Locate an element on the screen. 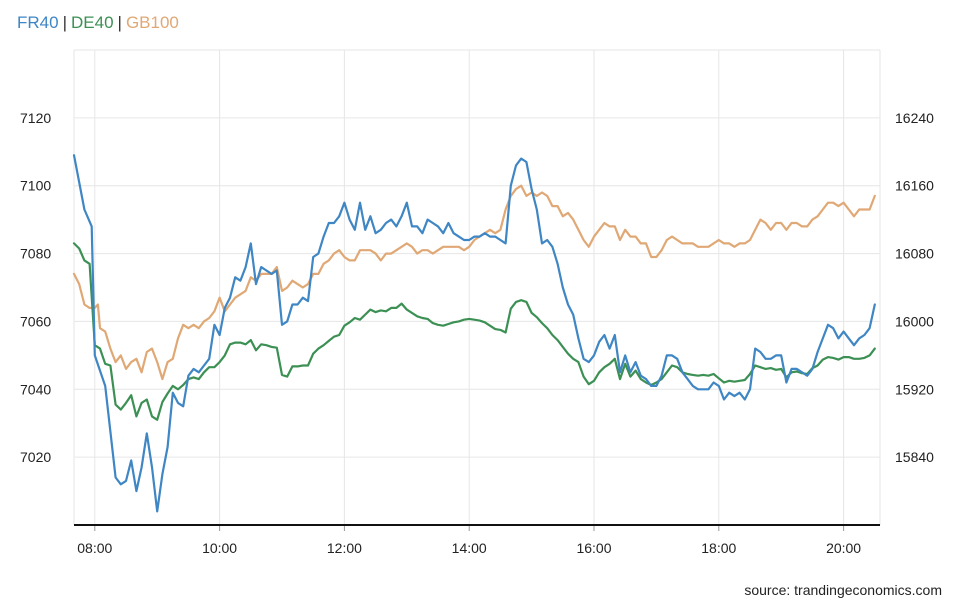 Image resolution: width=956 pixels, height=600 pixels. y-right-tick-label: 16240 is located at coordinates (914, 118).